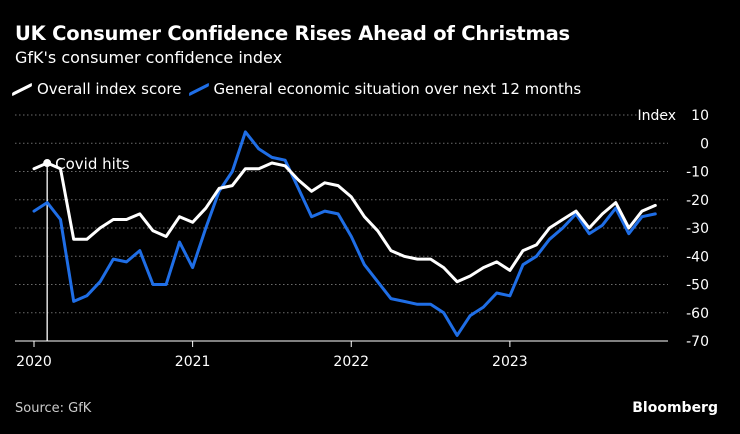 The width and height of the screenshot is (740, 434). Describe the element at coordinates (34, 362) in the screenshot. I see `x-tick-label: 2020` at that location.